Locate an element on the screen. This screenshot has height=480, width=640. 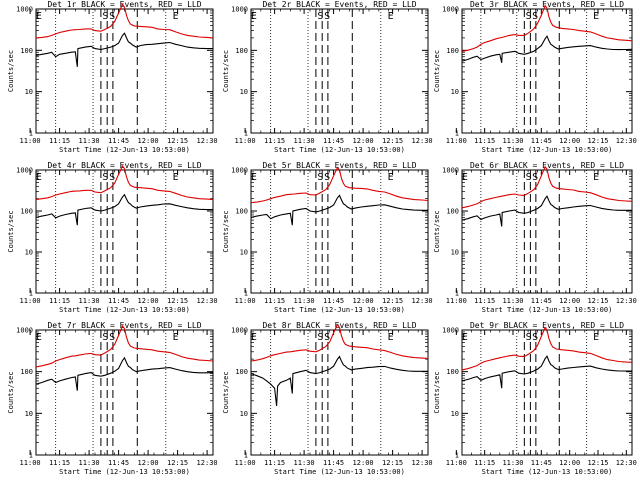
panel-title: Det 9r BLACK = Events, RED = LLD is located at coordinates (547, 325).